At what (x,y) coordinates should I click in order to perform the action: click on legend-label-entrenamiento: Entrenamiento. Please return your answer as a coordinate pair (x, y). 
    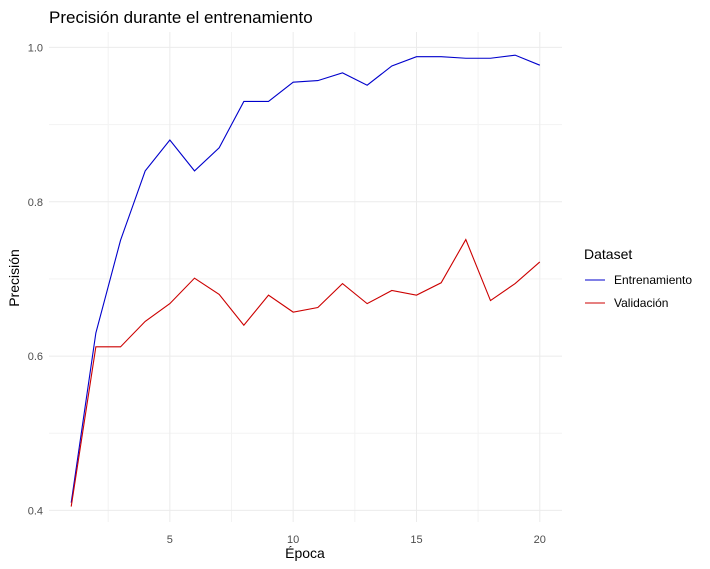
    Looking at the image, I should click on (653, 280).